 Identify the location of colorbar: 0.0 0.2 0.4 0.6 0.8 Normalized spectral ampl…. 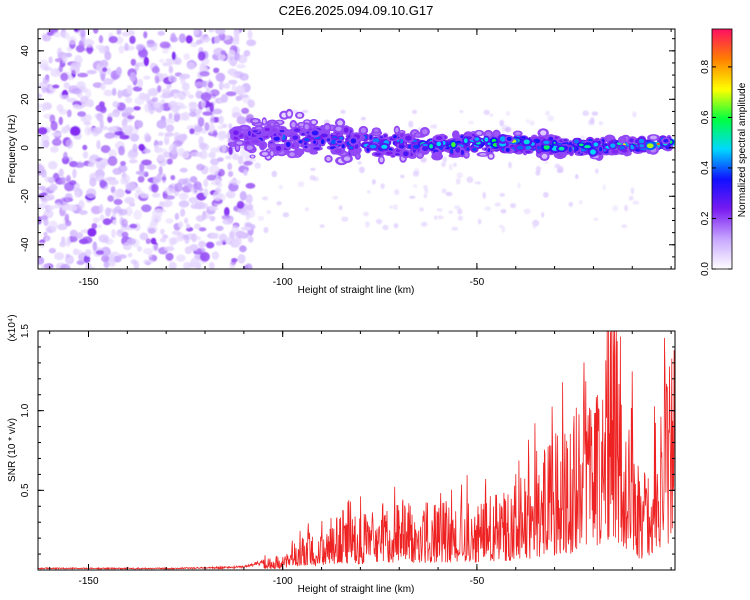
(724, 152).